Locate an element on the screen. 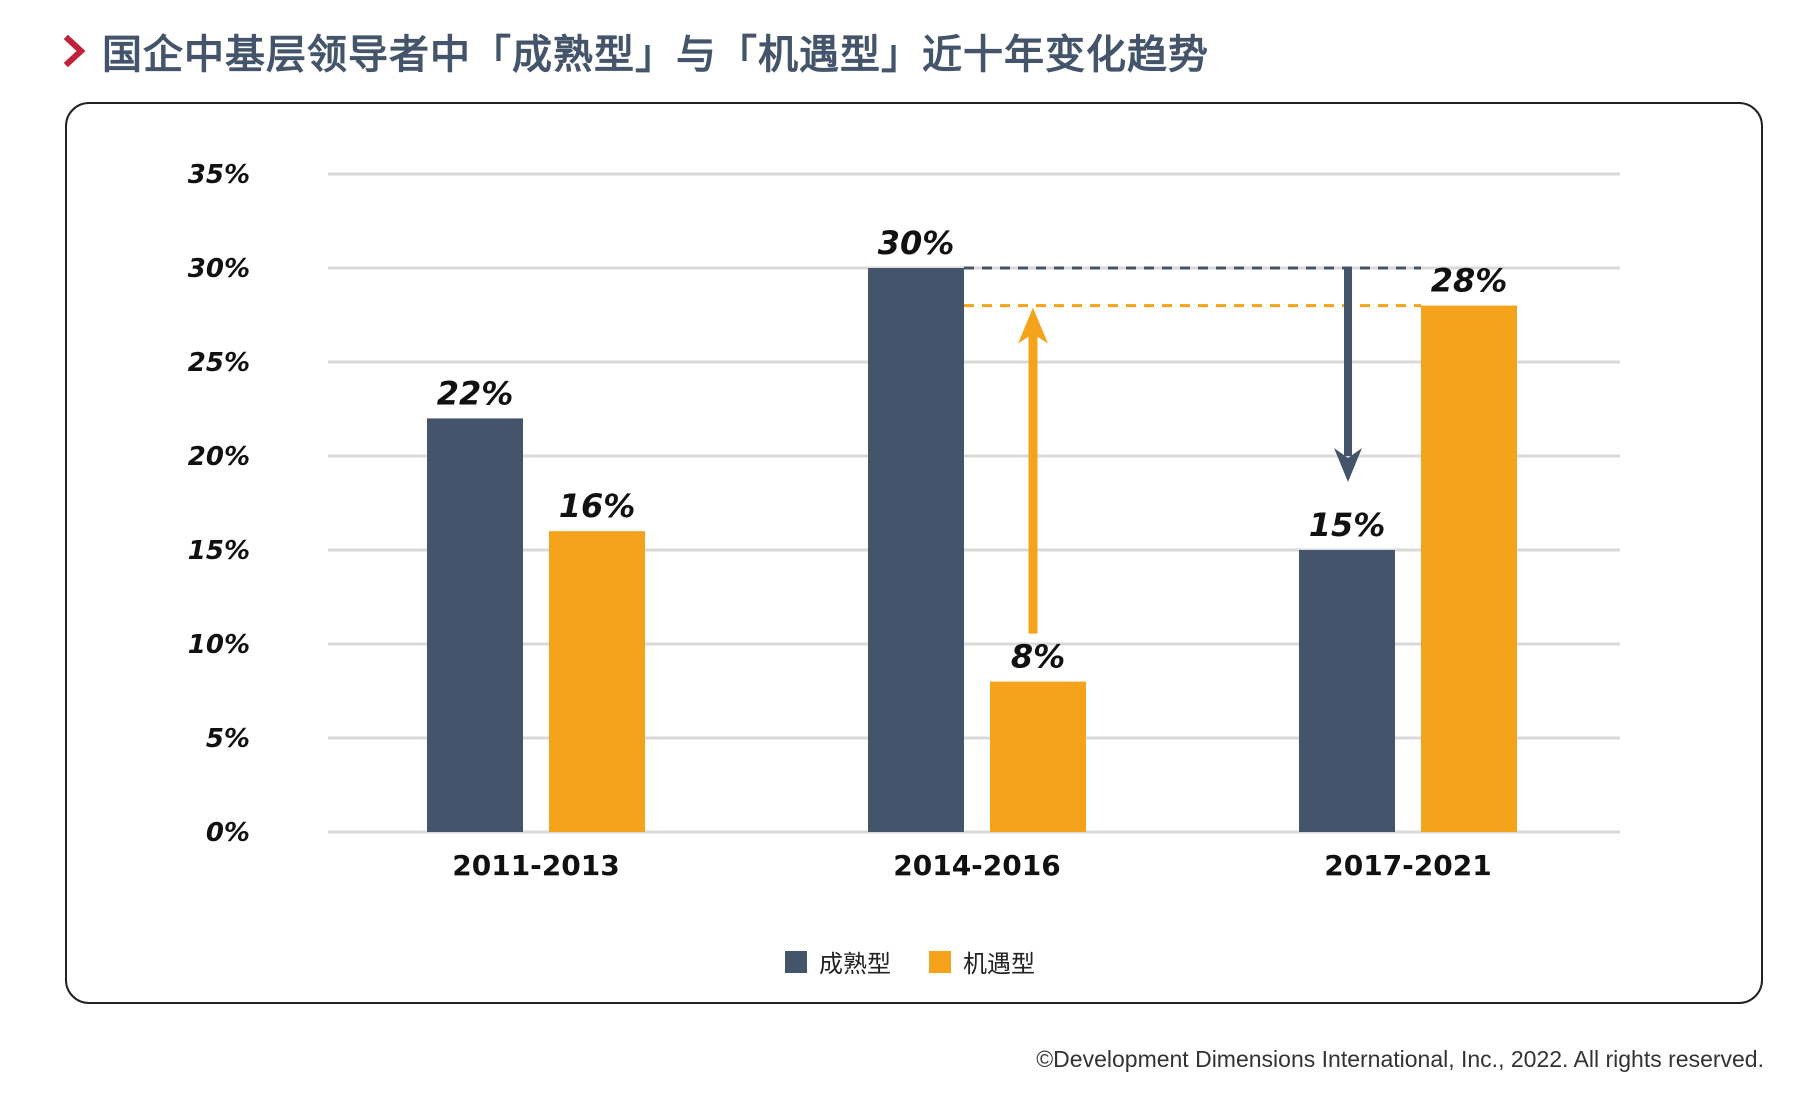  data-label: 28% is located at coordinates (1469, 281).